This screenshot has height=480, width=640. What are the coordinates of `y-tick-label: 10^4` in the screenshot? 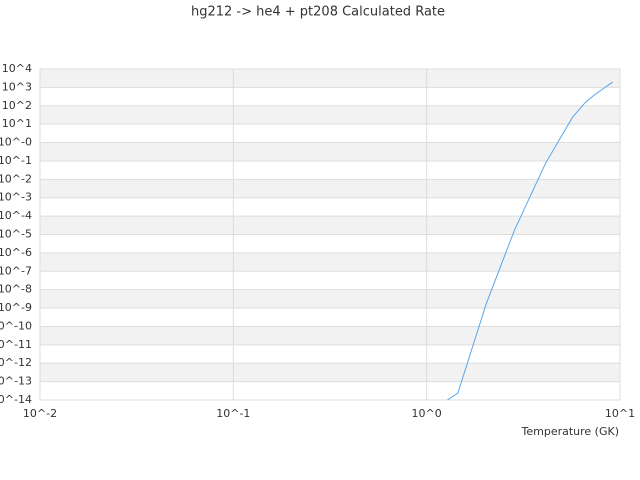 It's located at (17, 68).